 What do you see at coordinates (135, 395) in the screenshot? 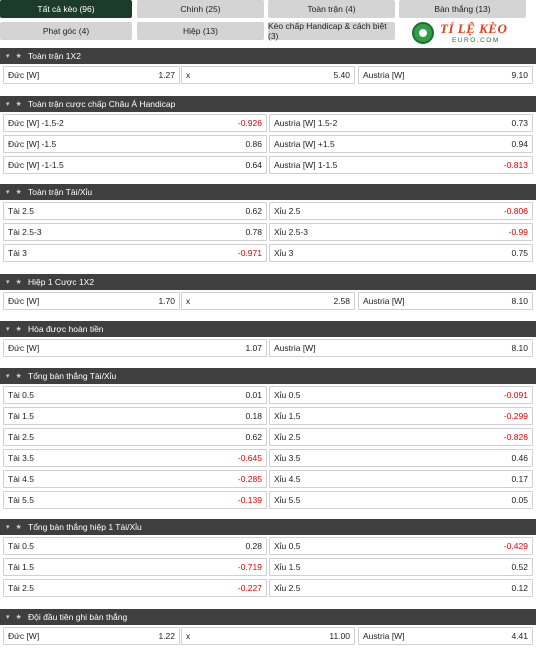
I see `odds-cell: Tài 0.5 0.01` at bounding box center [135, 395].